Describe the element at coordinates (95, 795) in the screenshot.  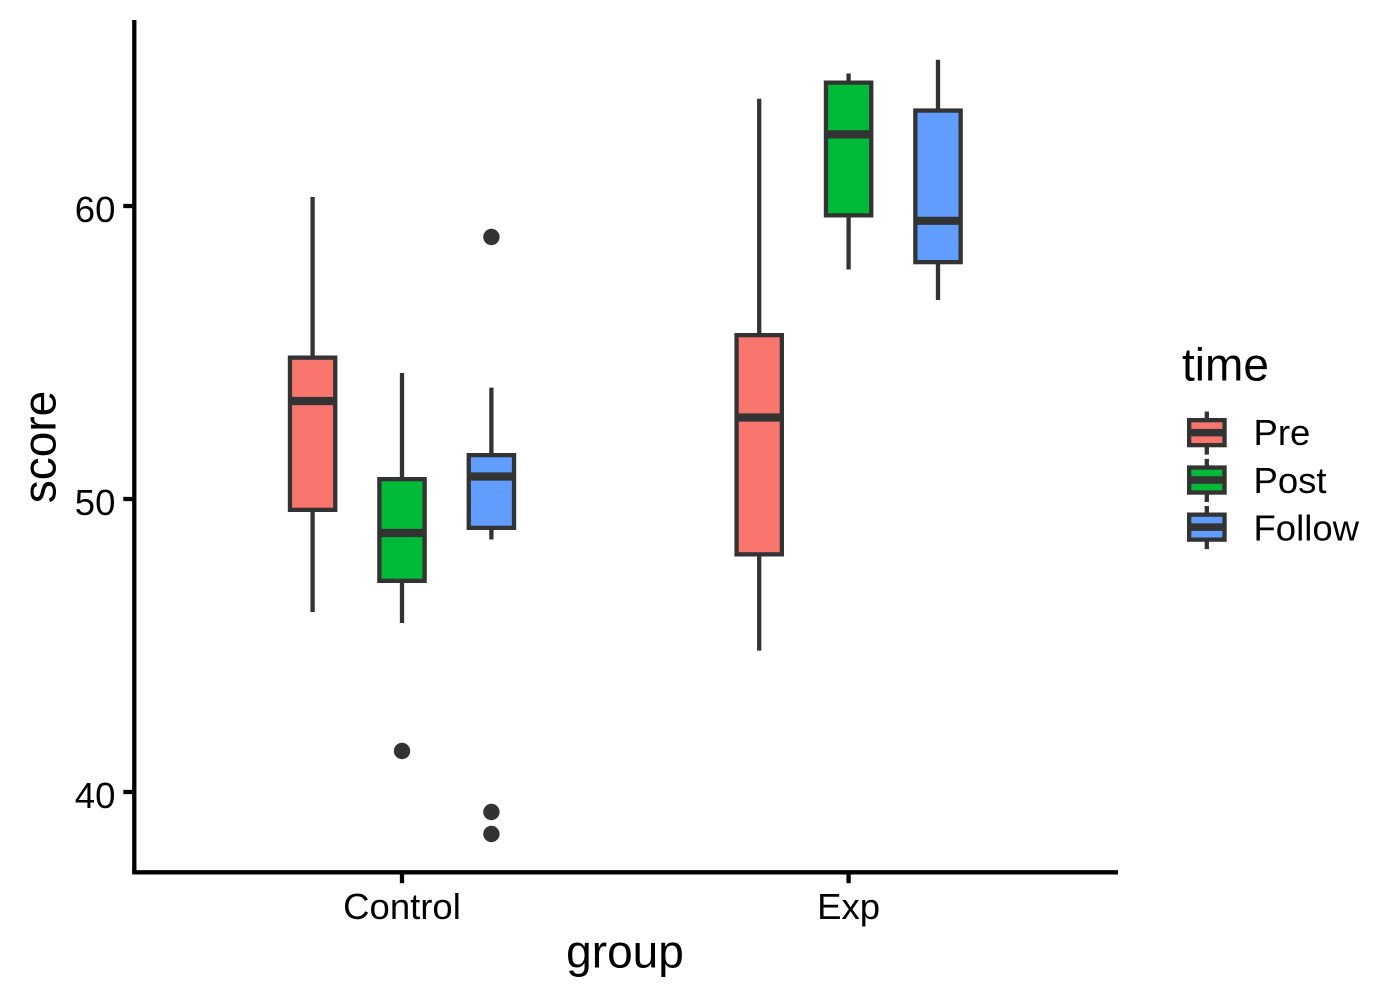
I see `svg-text: 40` at that location.